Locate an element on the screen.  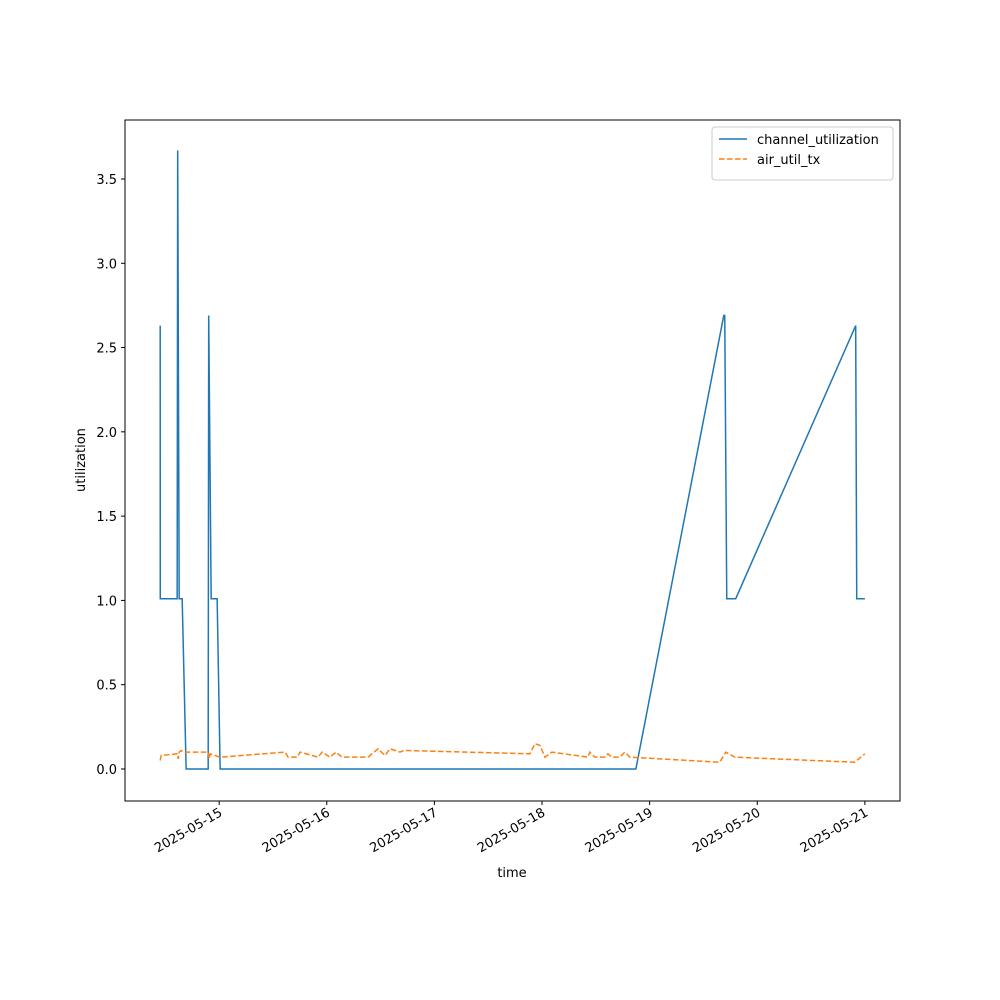
legend-label: channel_utilization is located at coordinates (818, 140).